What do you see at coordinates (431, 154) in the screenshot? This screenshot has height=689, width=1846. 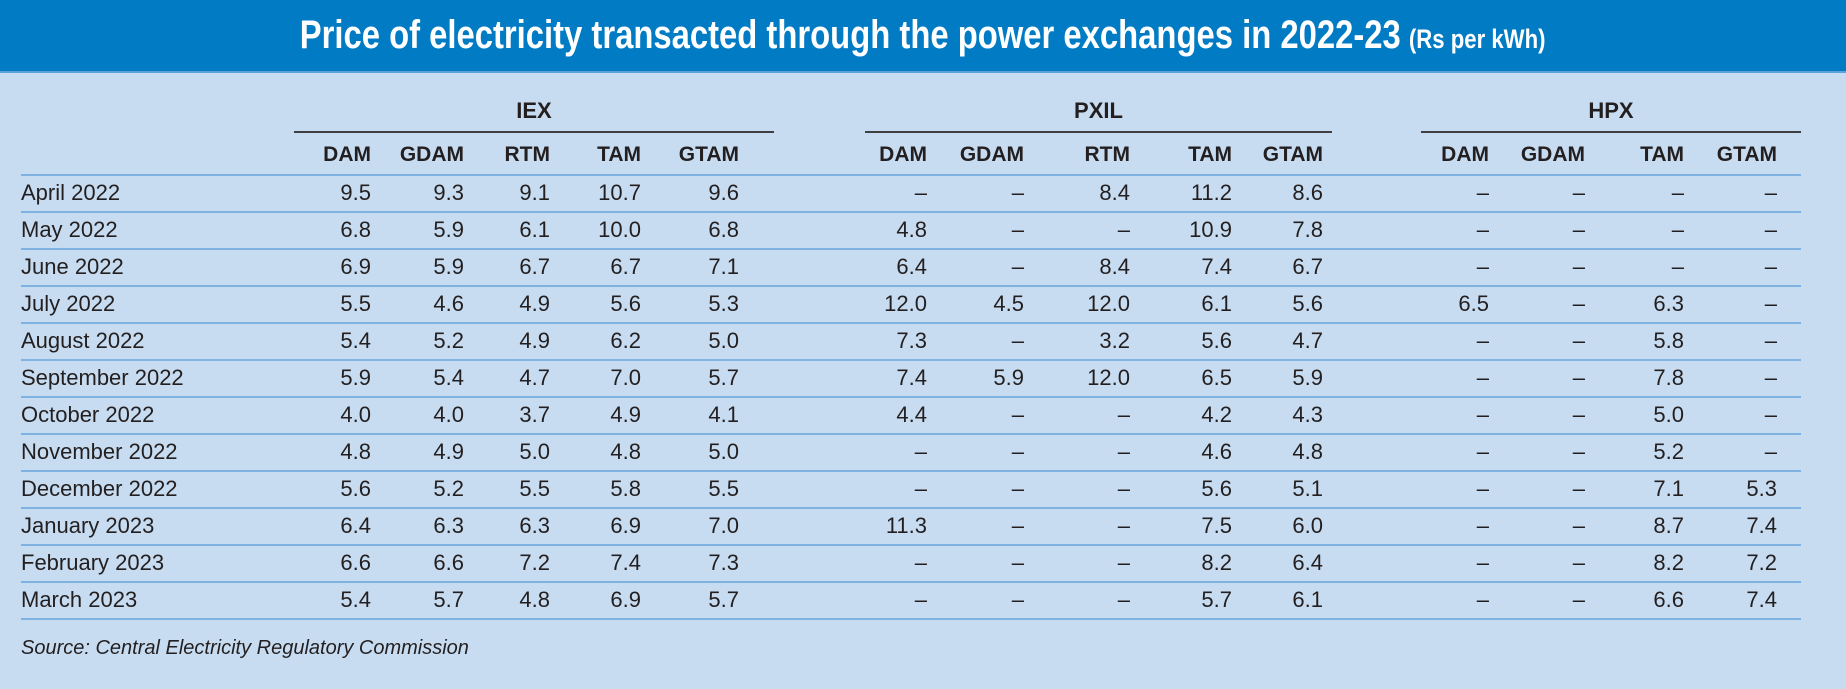 I see `column-header-iex-gdam: GDAM` at bounding box center [431, 154].